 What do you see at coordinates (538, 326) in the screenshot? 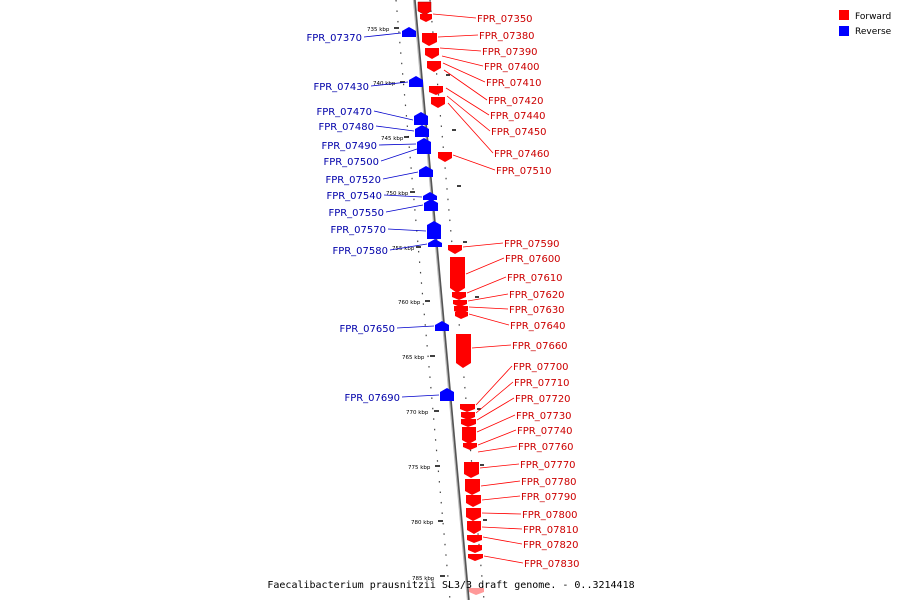
I see `gene-label: FPR_07640` at bounding box center [538, 326].